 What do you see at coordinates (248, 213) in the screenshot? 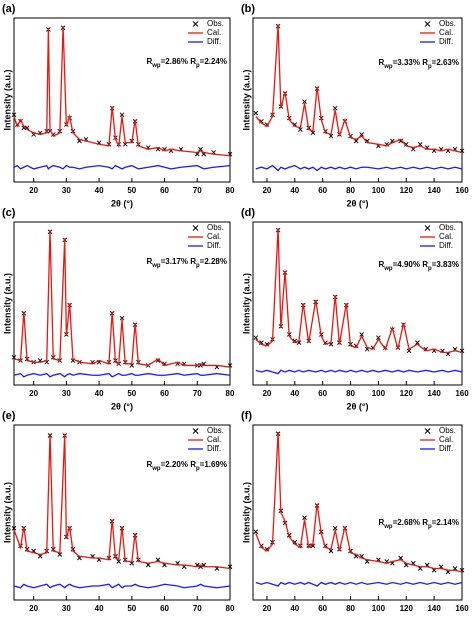
I see `panel-label: (d)` at bounding box center [248, 213].